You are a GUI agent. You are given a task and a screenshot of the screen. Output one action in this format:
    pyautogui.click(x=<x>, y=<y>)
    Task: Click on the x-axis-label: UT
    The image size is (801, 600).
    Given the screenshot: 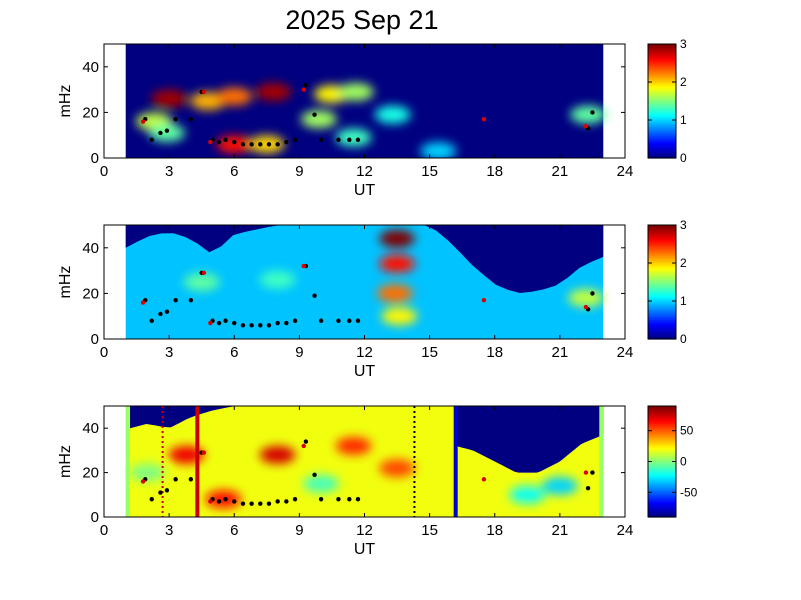 What is the action you would take?
    pyautogui.click(x=365, y=549)
    